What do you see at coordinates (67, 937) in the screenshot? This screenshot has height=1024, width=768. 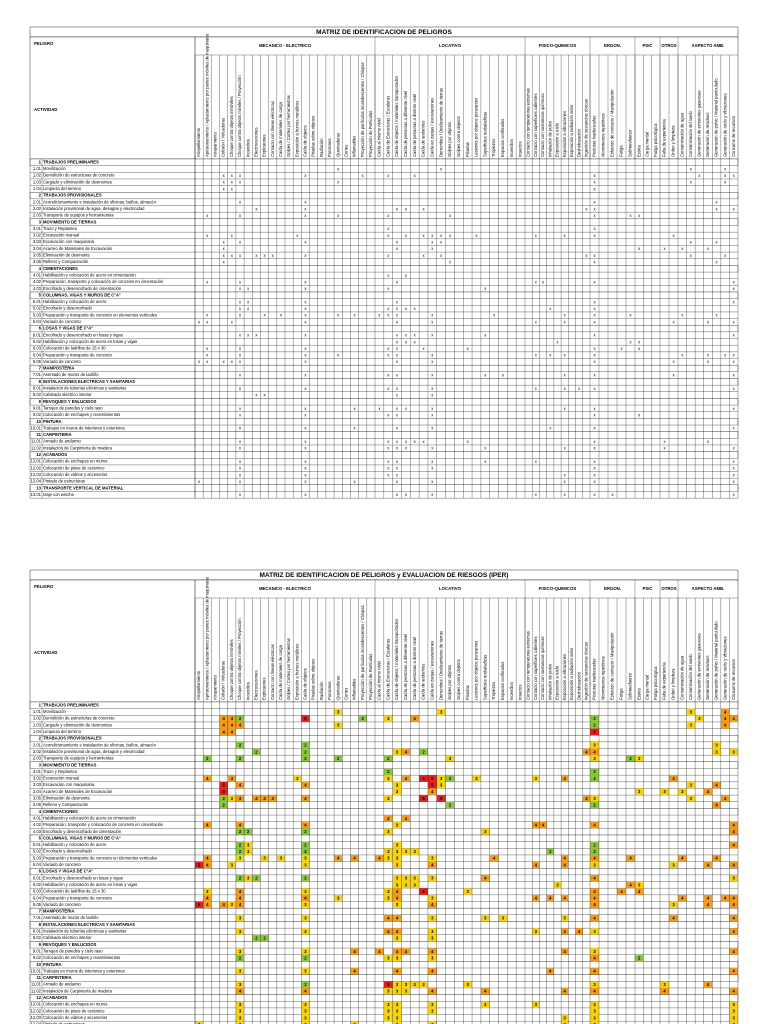 I see `activity-label: Cableado eléctrico interior` at bounding box center [67, 937].